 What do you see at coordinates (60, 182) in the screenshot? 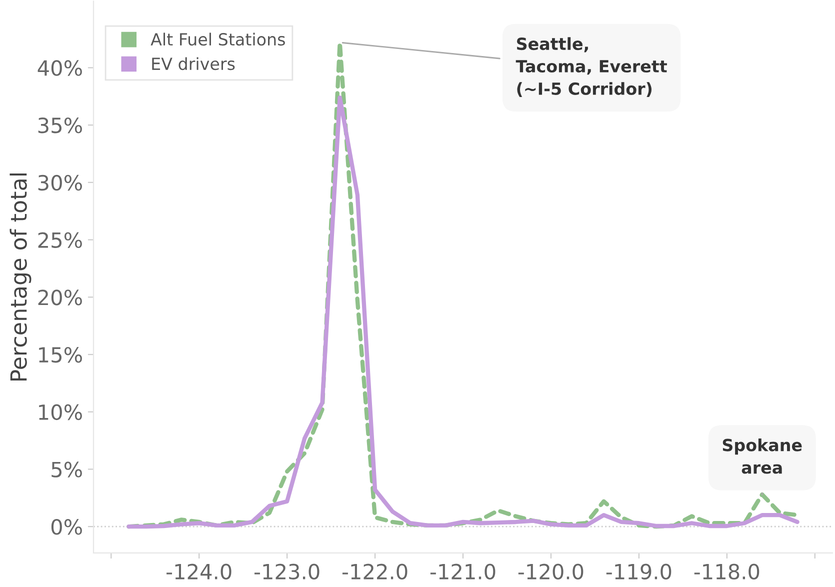
I see `y-tick-label: 30%` at bounding box center [60, 182].